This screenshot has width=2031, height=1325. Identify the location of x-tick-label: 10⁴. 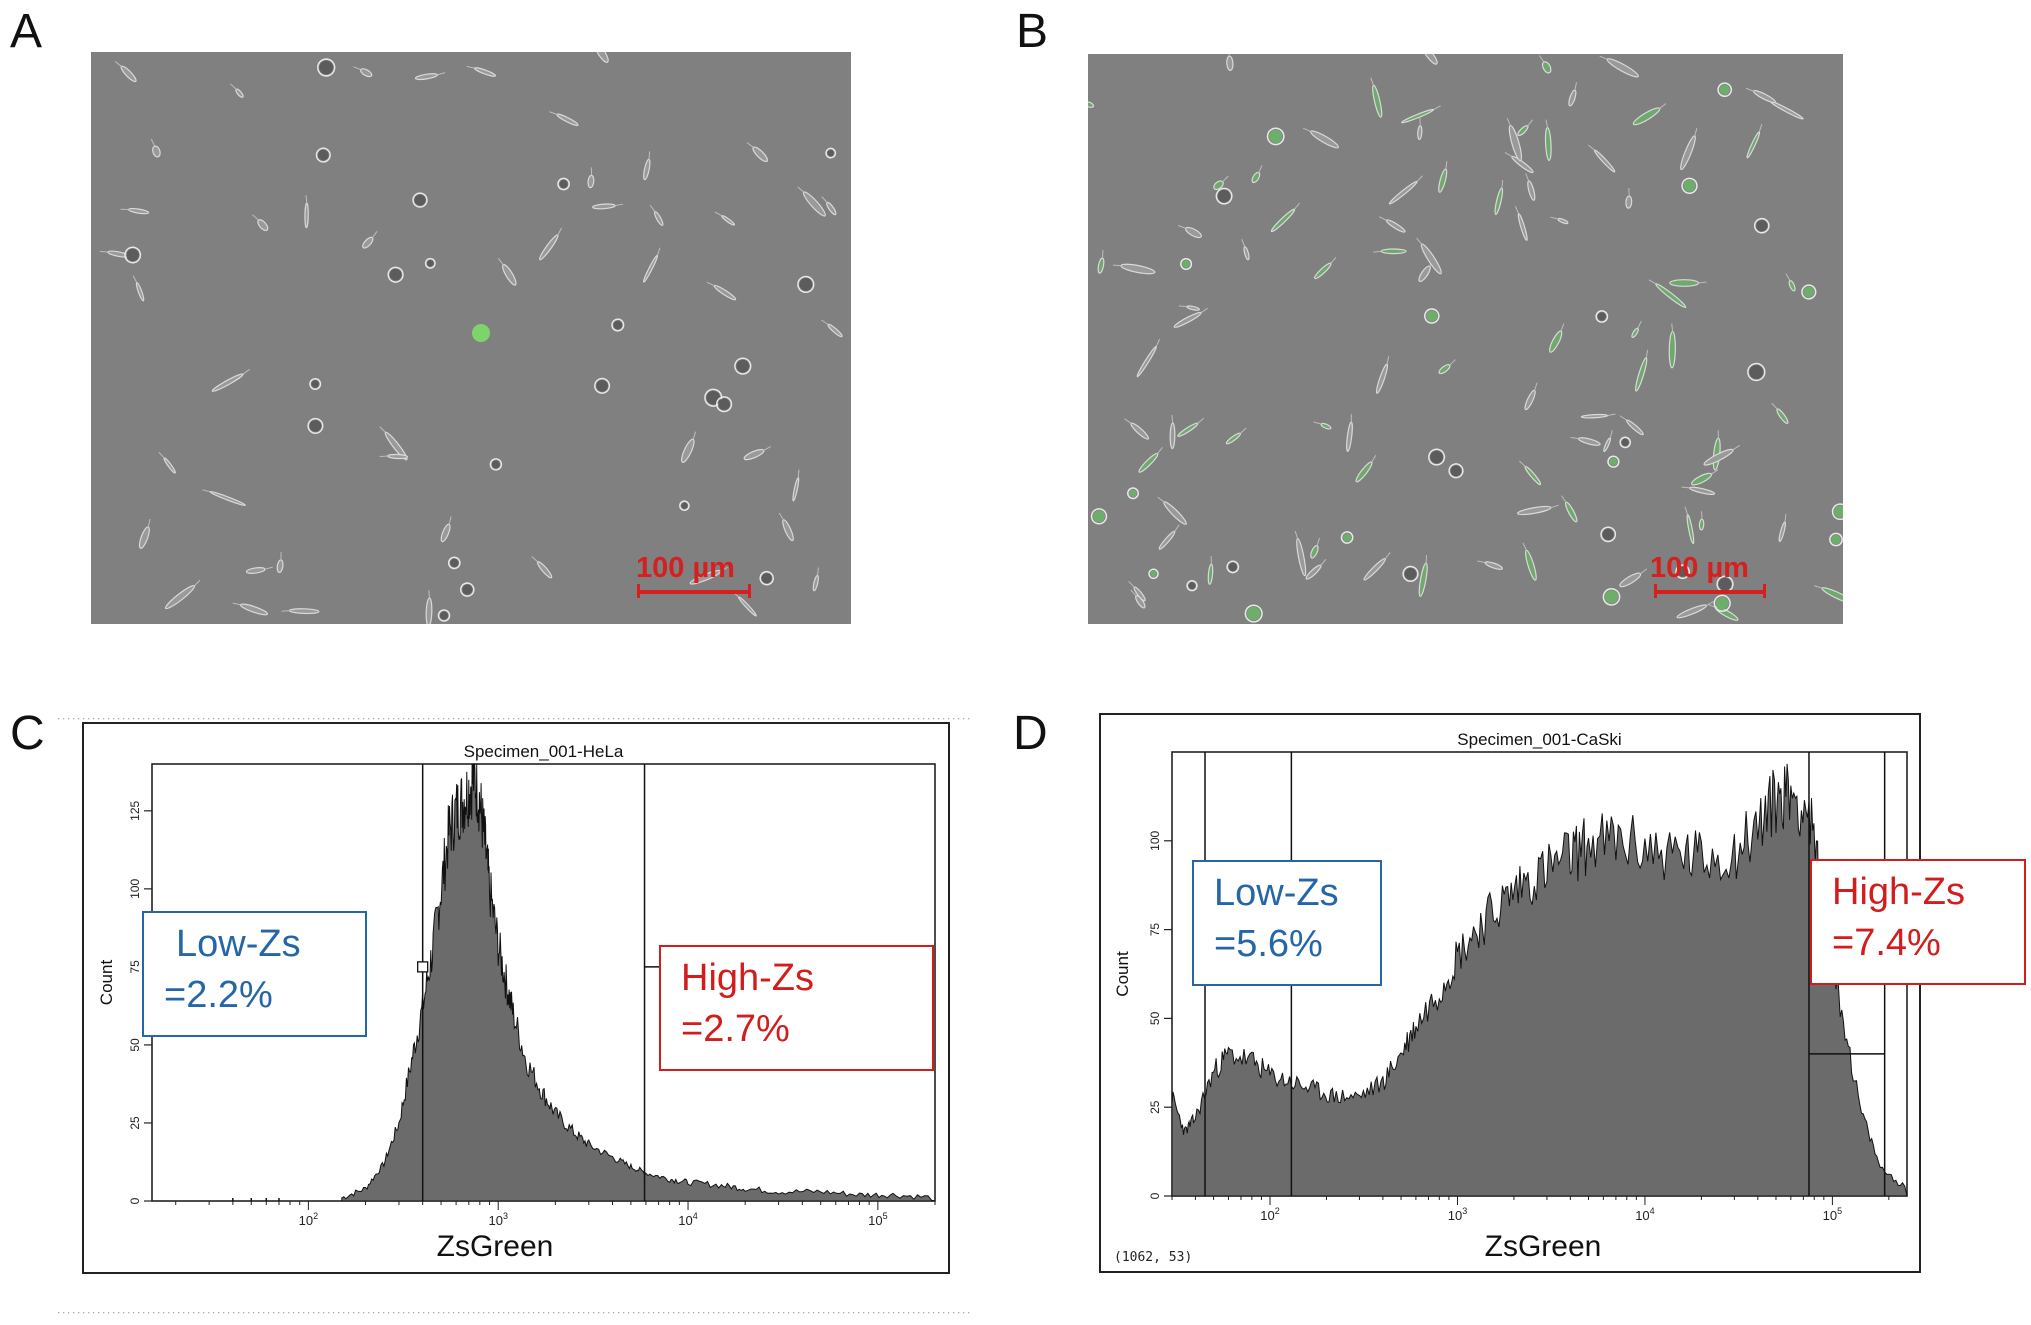
(1644, 1214).